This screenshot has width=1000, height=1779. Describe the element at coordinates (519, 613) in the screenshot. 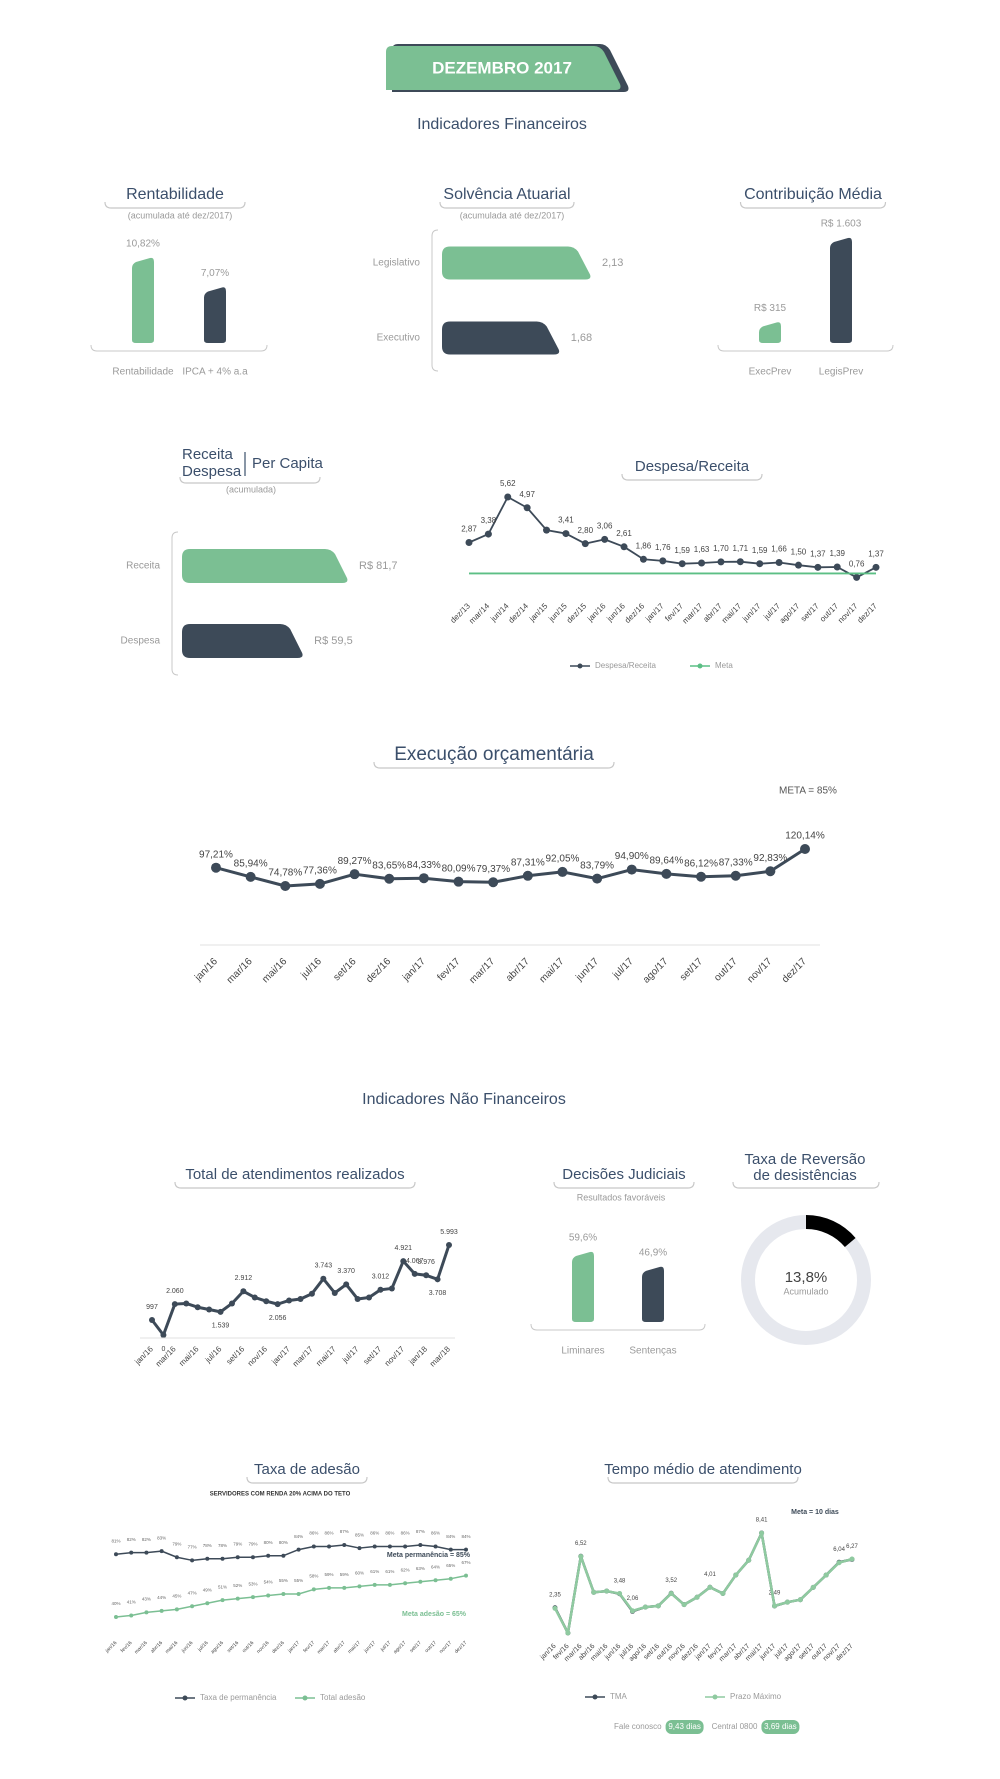

I see `x-tick-label: dez/14` at that location.